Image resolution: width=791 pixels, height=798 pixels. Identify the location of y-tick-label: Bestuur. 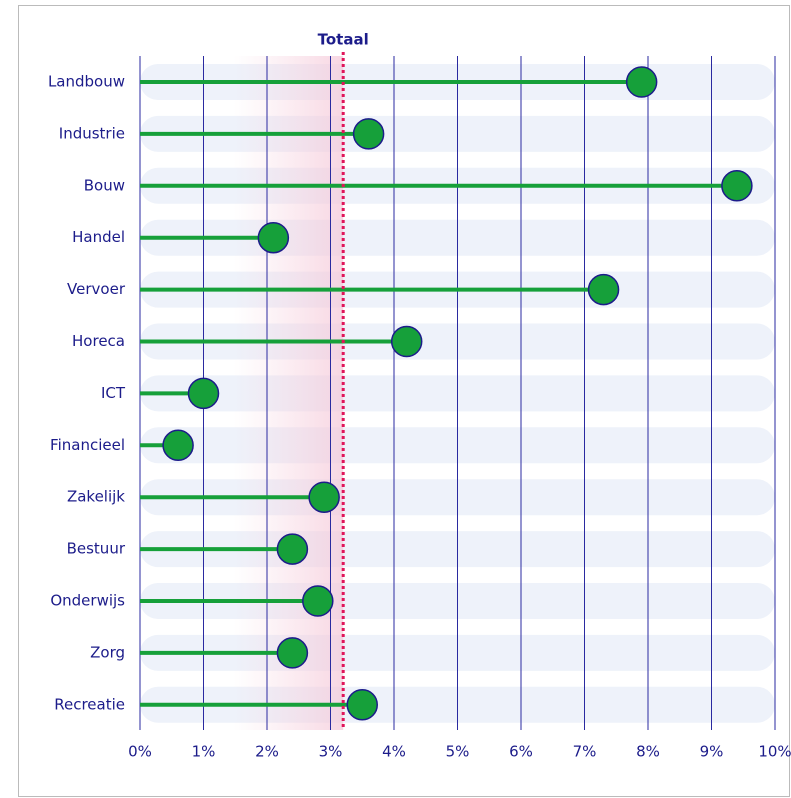
(96, 549).